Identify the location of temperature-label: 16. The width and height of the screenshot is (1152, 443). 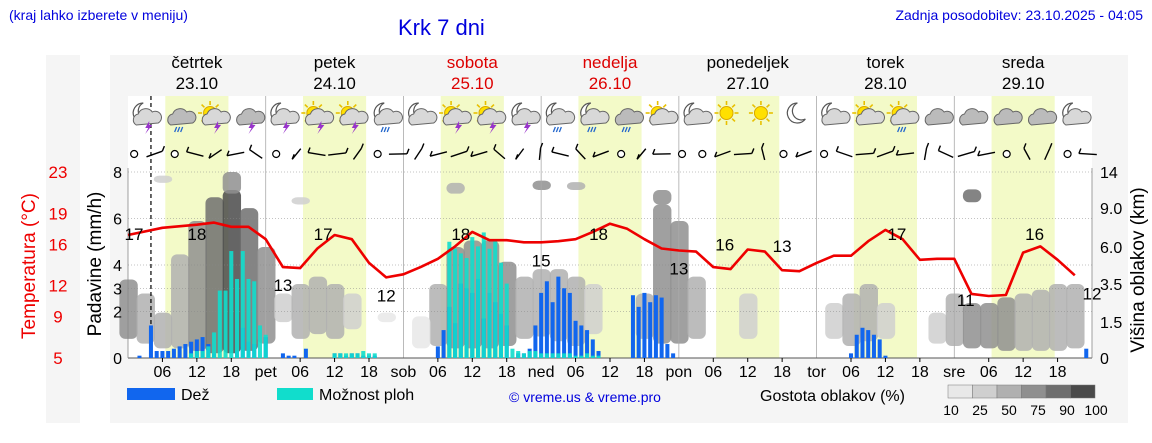
(1034, 234).